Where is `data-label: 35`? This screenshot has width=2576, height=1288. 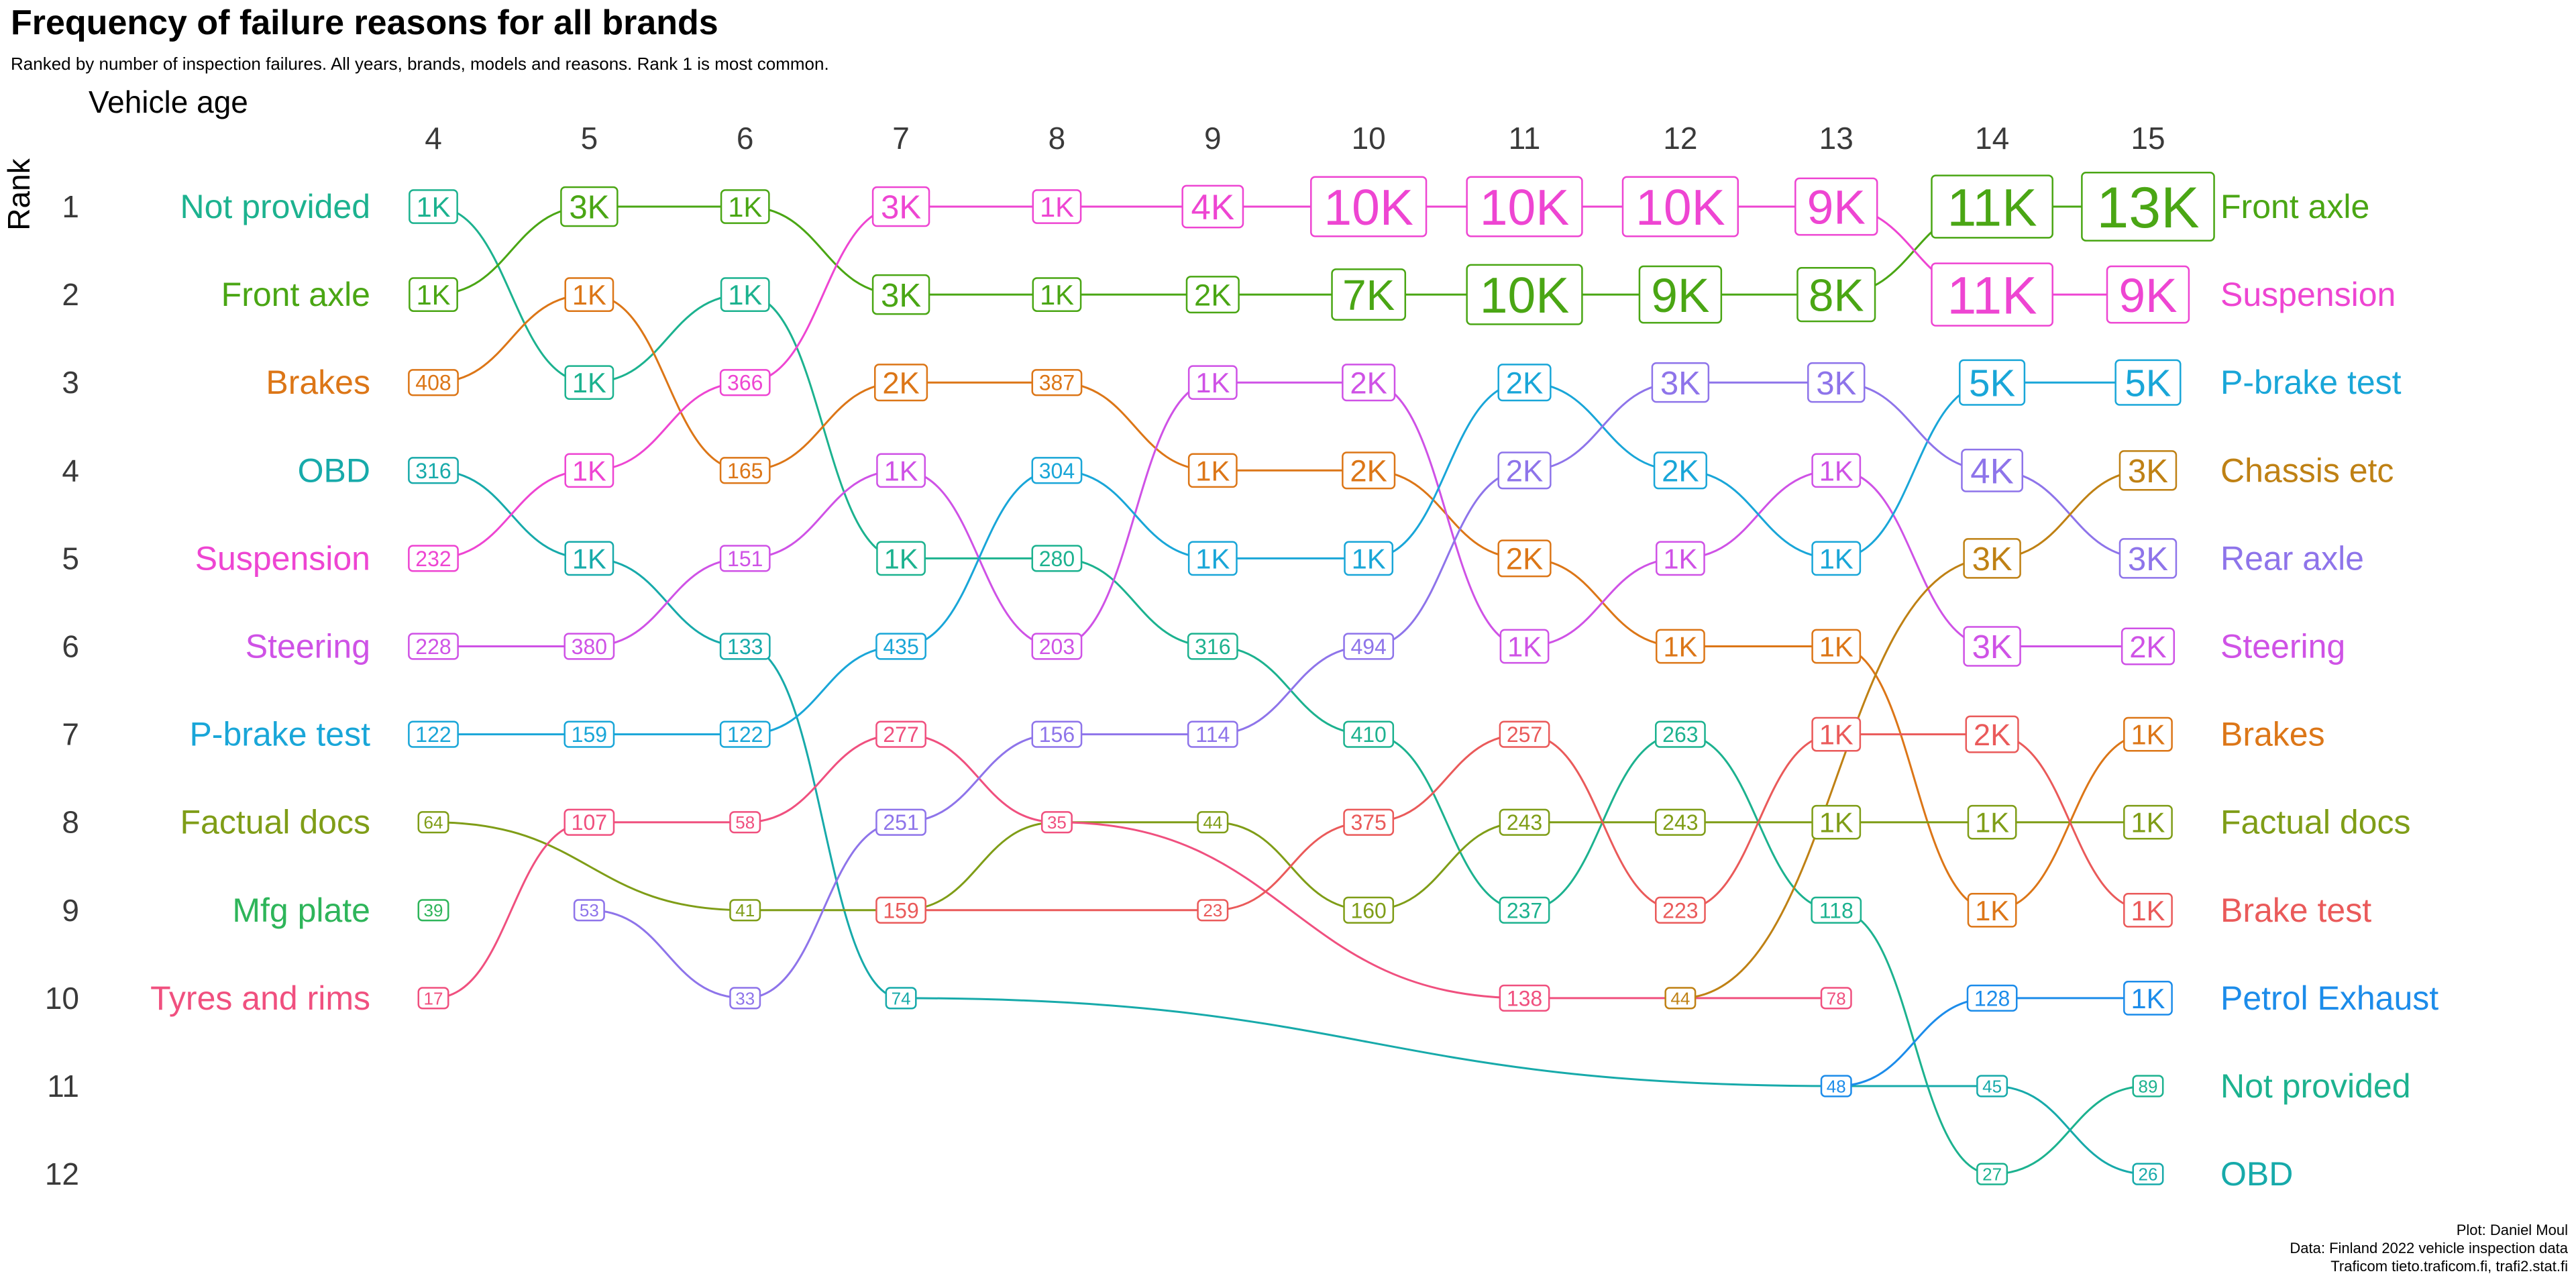
data-label: 35 is located at coordinates (1057, 822).